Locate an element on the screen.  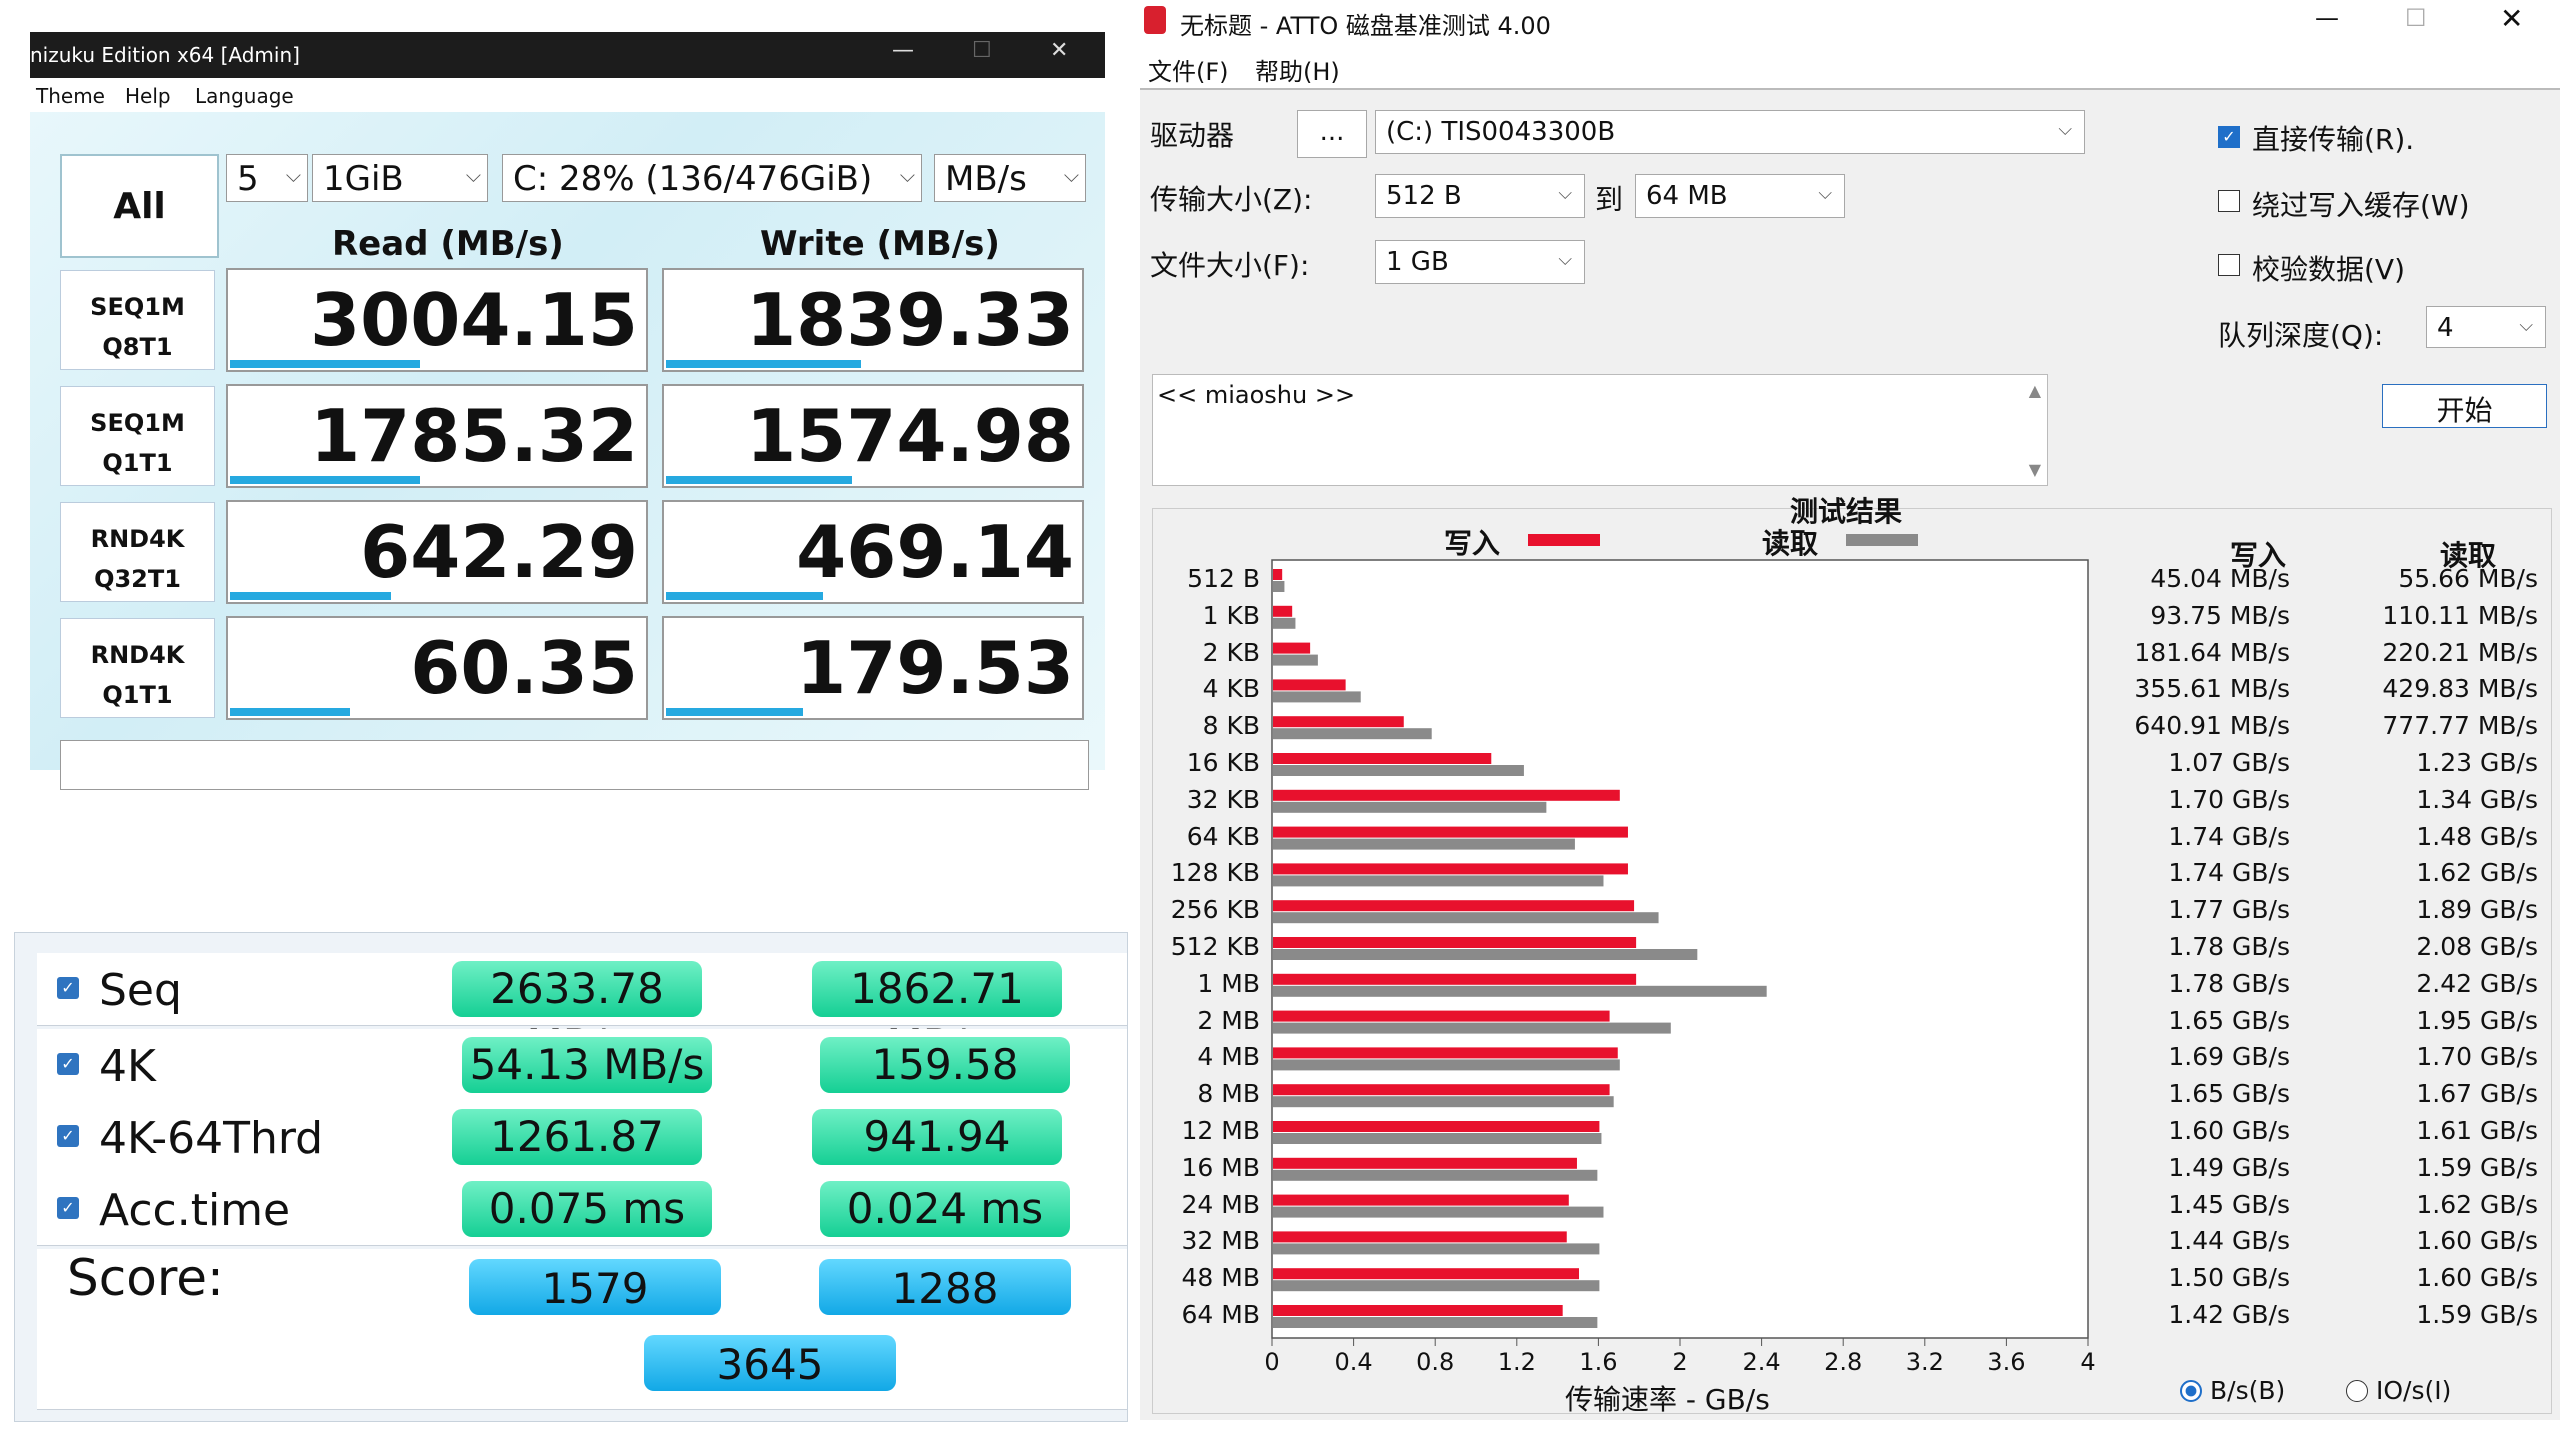
read-rate-value: 1.59 GB/s is located at coordinates (2477, 1314).